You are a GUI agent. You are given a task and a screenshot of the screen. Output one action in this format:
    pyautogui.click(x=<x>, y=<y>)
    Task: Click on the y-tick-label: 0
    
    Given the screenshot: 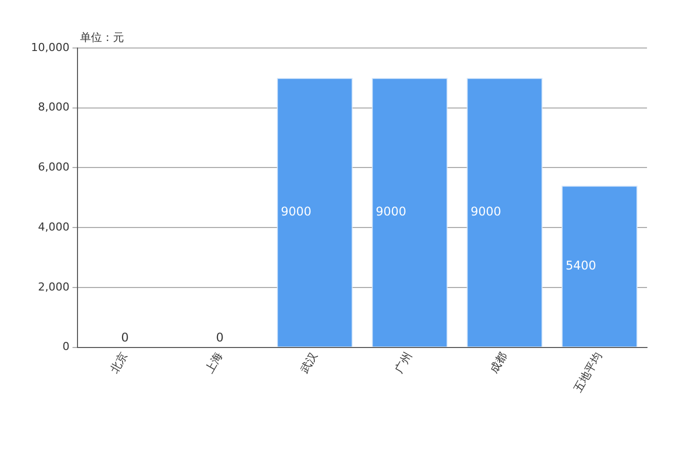 What is the action you would take?
    pyautogui.click(x=66, y=347)
    